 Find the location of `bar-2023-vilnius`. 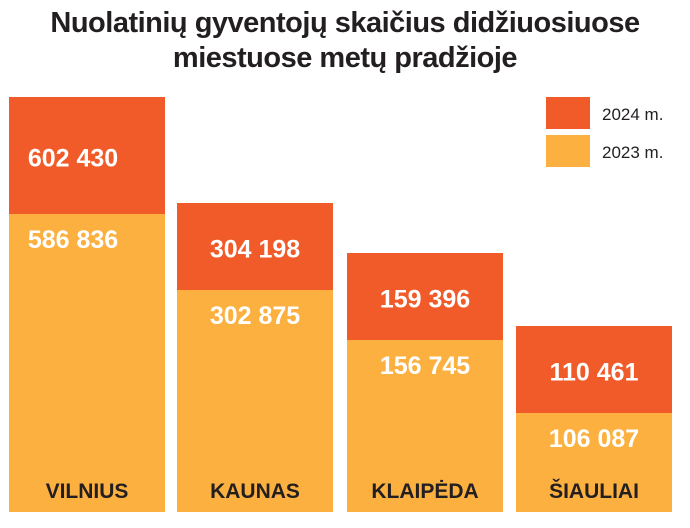

bar-2023-vilnius is located at coordinates (87, 363).